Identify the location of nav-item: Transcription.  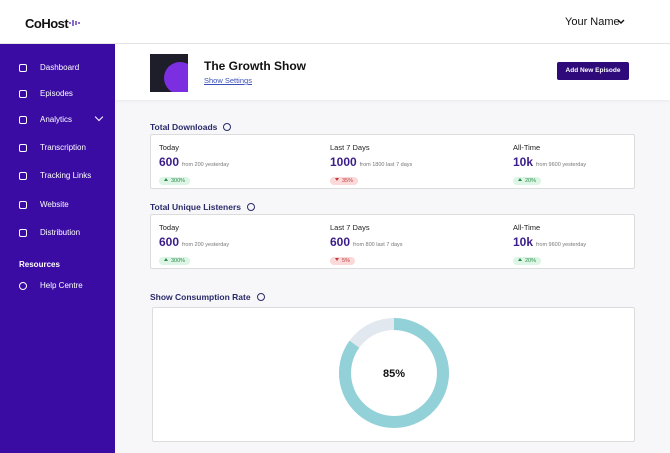
(63, 147).